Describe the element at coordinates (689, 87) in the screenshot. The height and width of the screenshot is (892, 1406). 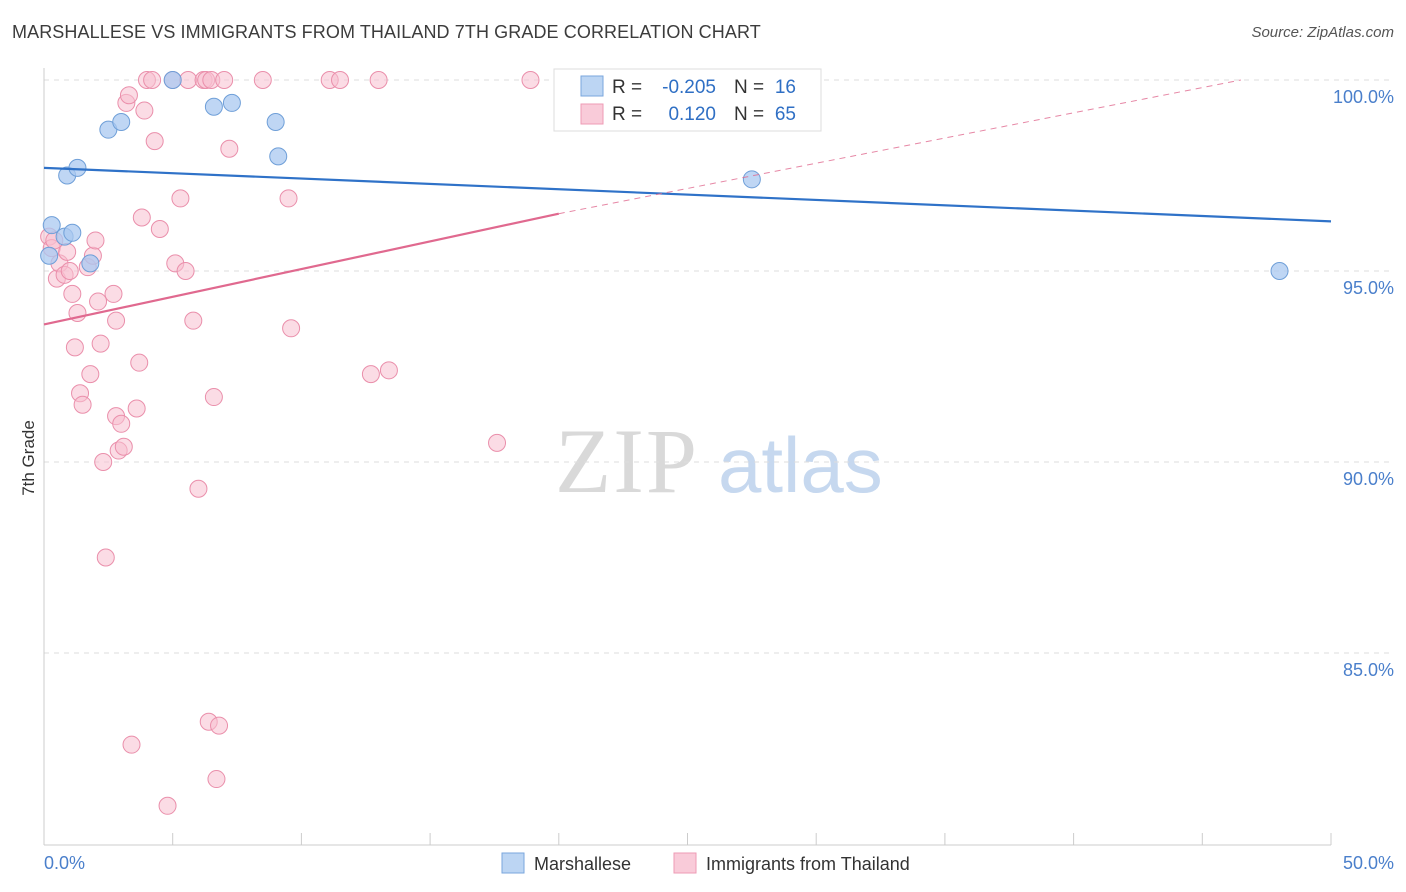
I see `legend-r-value-1: -0.205` at that location.